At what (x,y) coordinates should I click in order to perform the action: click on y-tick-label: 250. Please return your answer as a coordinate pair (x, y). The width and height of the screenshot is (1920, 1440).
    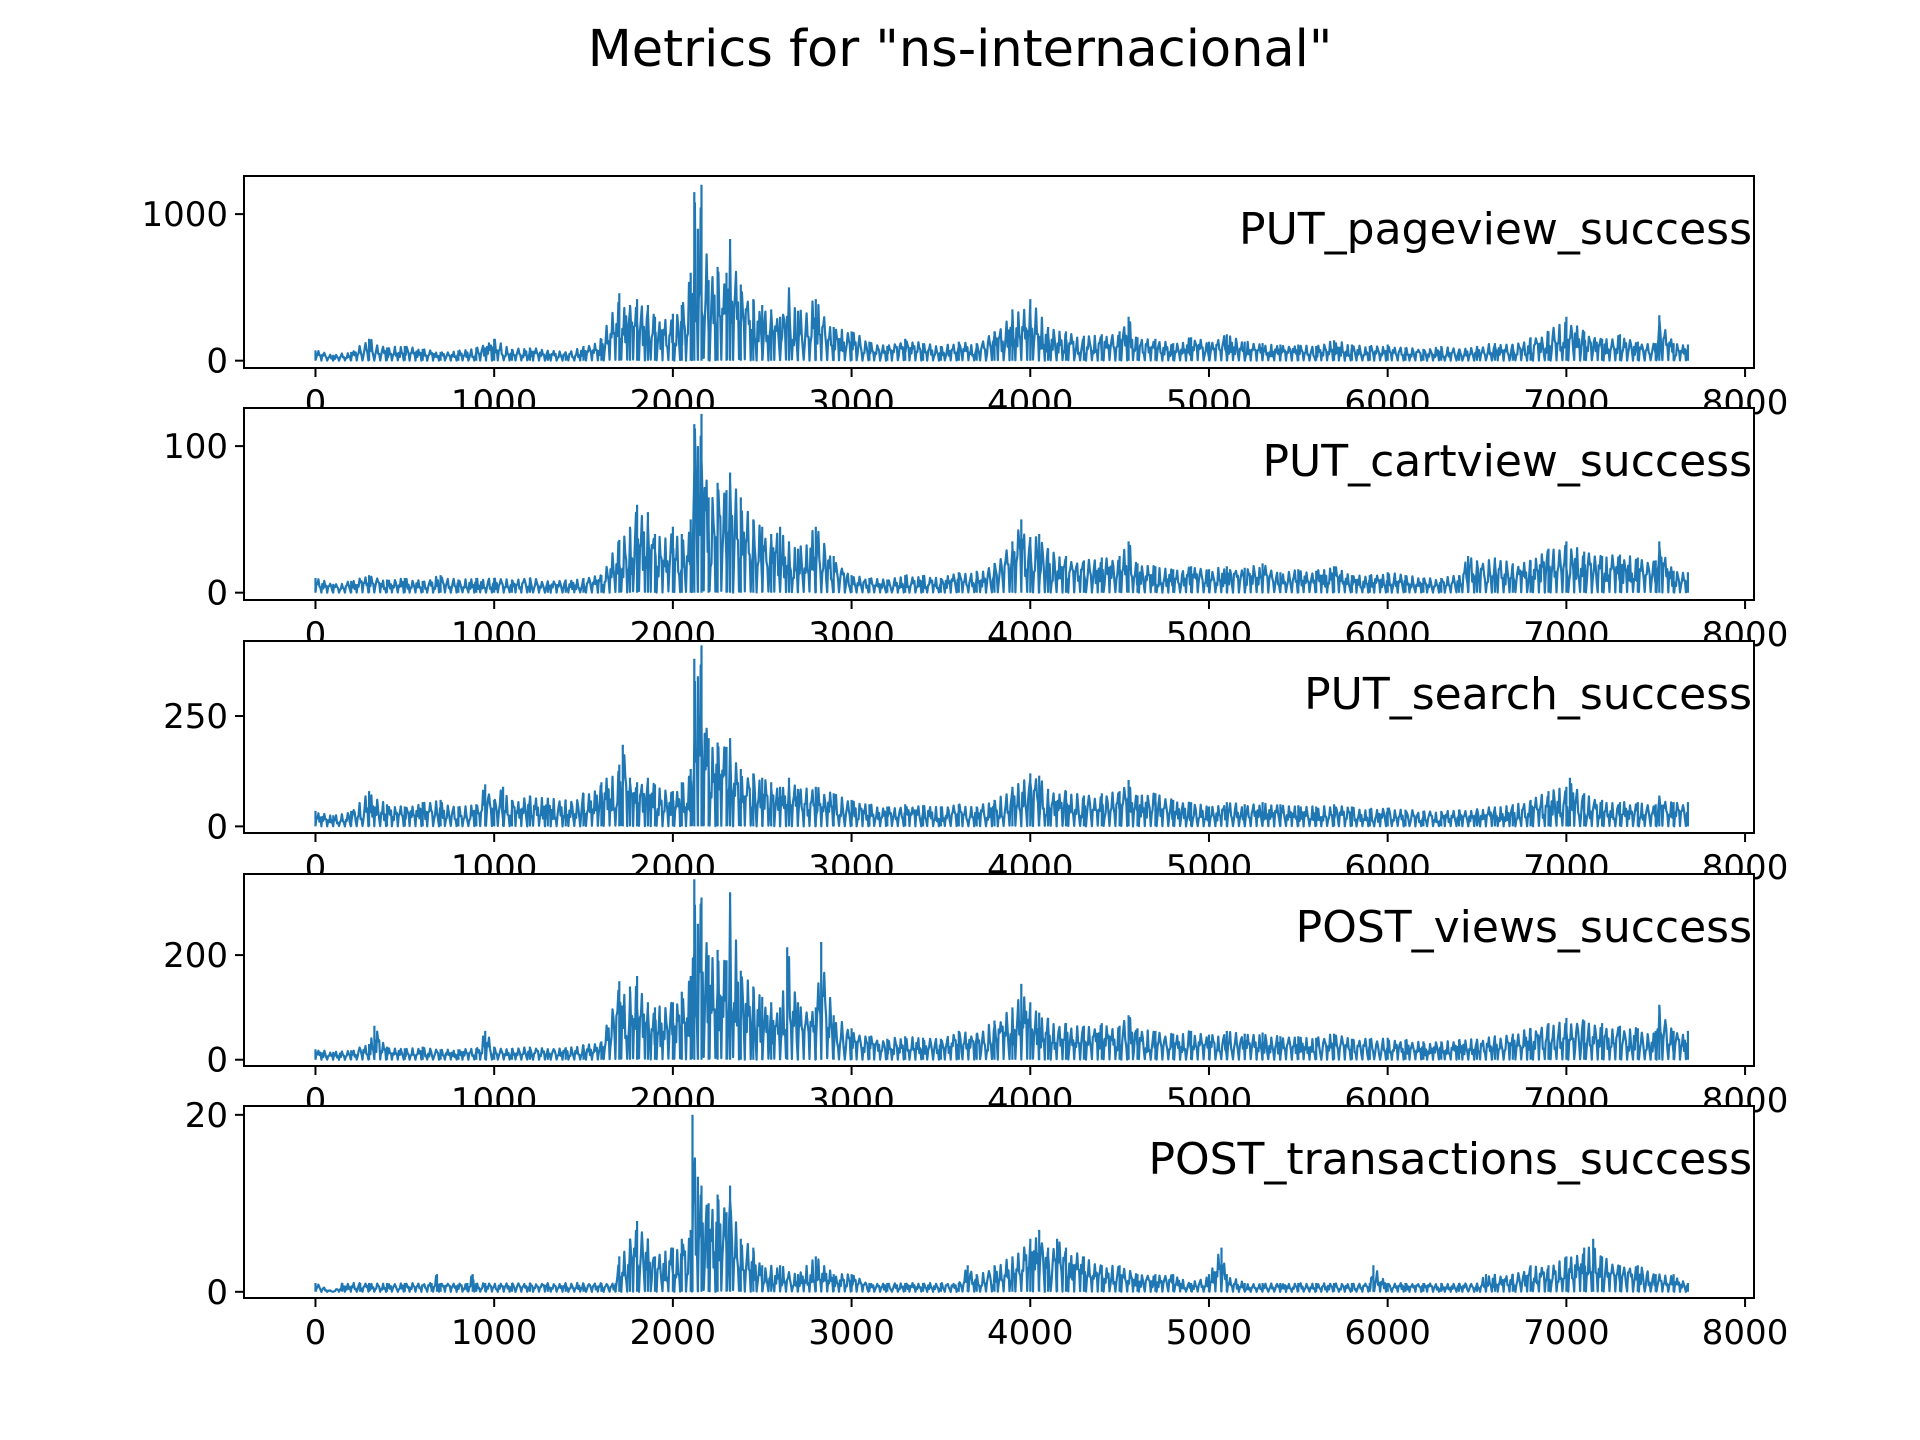
    Looking at the image, I should click on (195, 717).